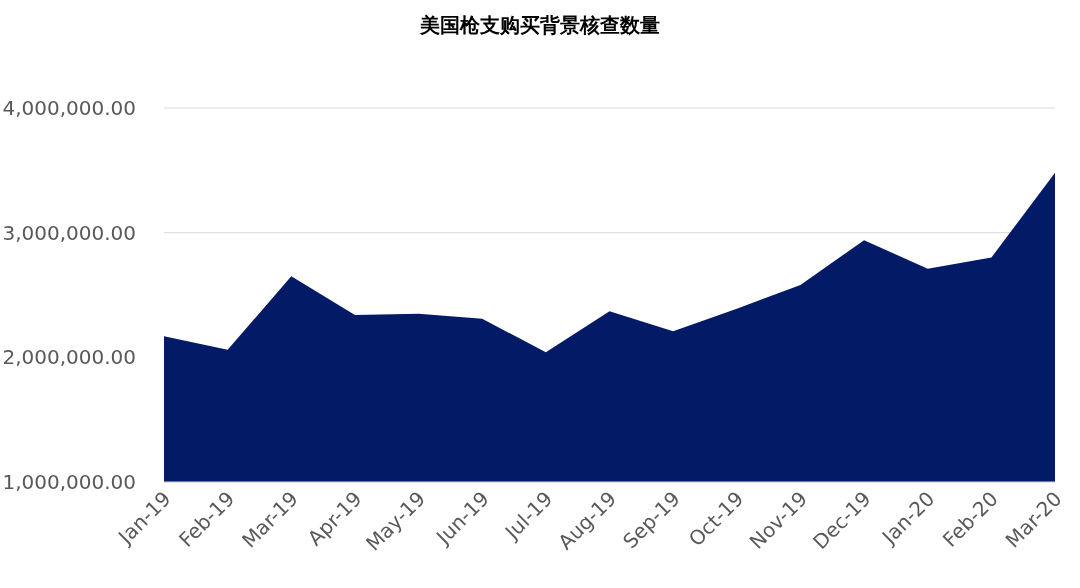 Image resolution: width=1080 pixels, height=588 pixels. Describe the element at coordinates (69, 232) in the screenshot. I see `y-tick-label: 3,000,000.00` at that location.